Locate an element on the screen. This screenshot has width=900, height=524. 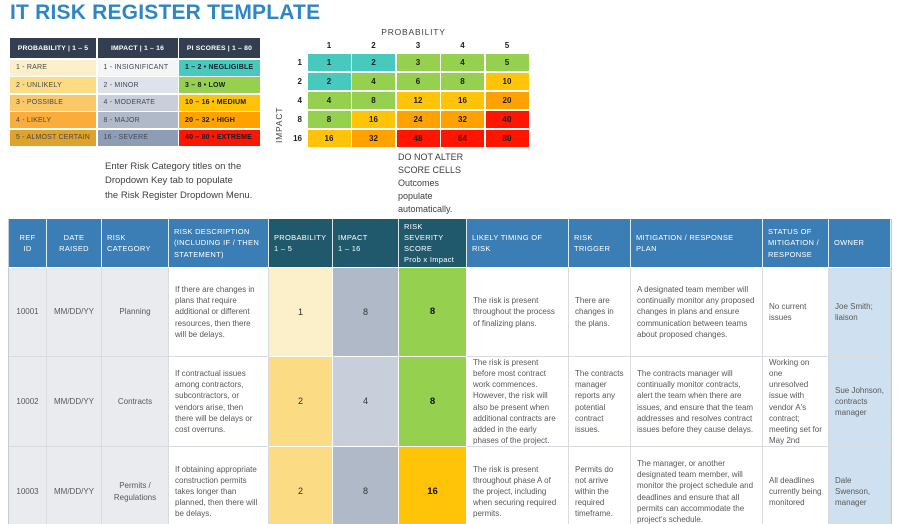
status-cell: All deadlines currently being monitored is located at coordinates (796, 485).